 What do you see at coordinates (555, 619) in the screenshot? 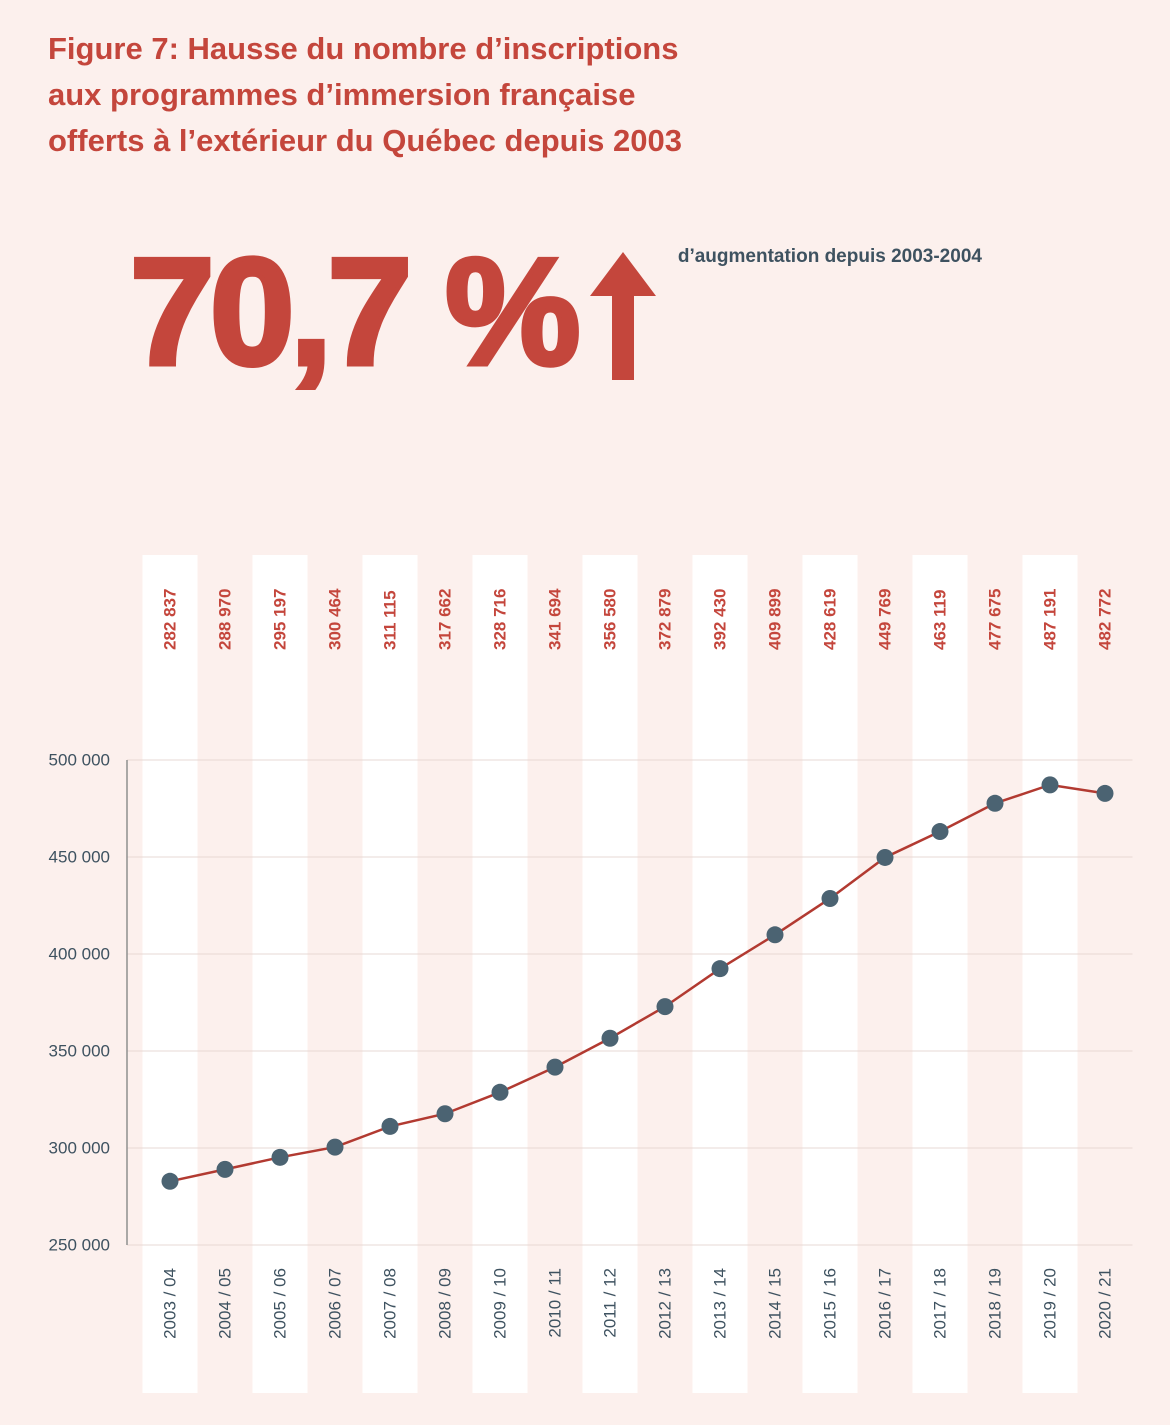
I see `value-label: 341 694` at bounding box center [555, 619].